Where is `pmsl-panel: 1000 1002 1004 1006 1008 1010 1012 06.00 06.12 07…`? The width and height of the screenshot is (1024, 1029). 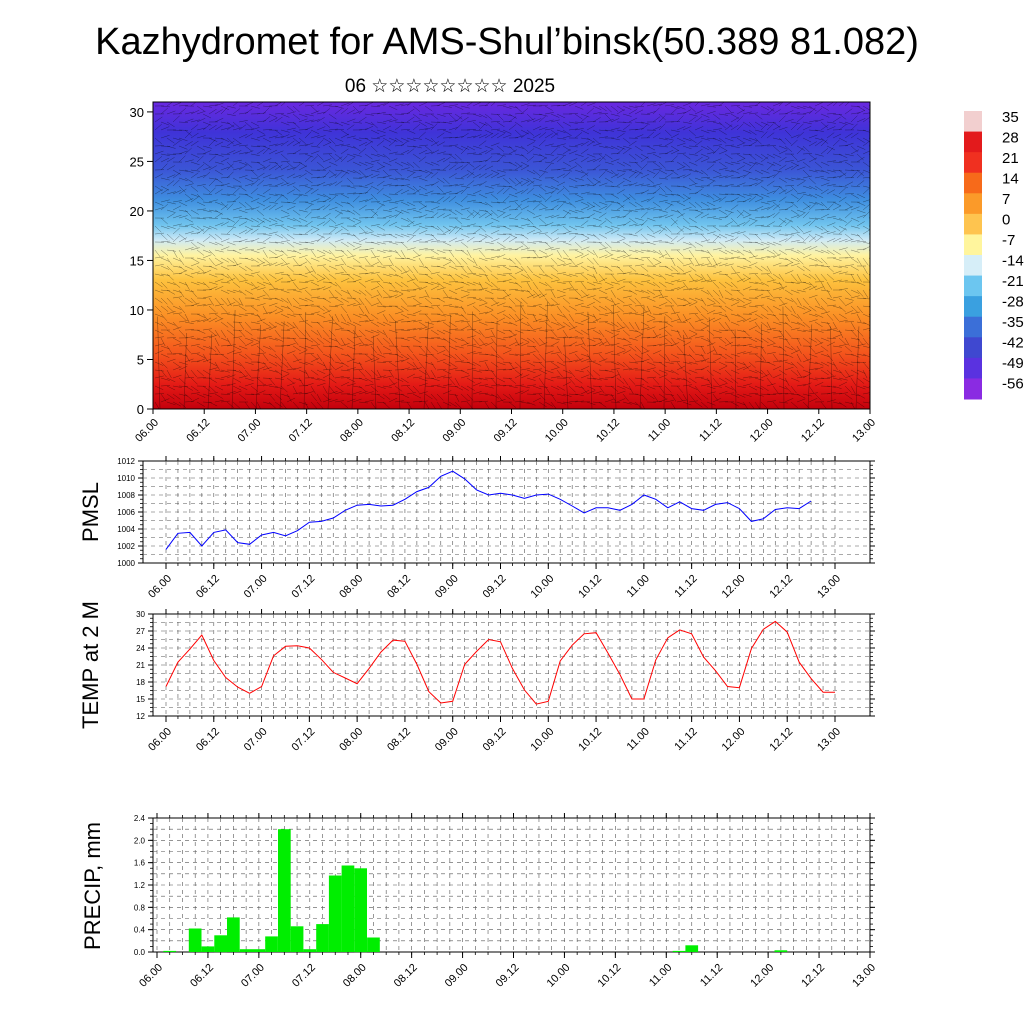 pmsl-panel: 1000 1002 1004 1006 1008 1010 1012 06.00 06.12 07… is located at coordinates (496, 528).